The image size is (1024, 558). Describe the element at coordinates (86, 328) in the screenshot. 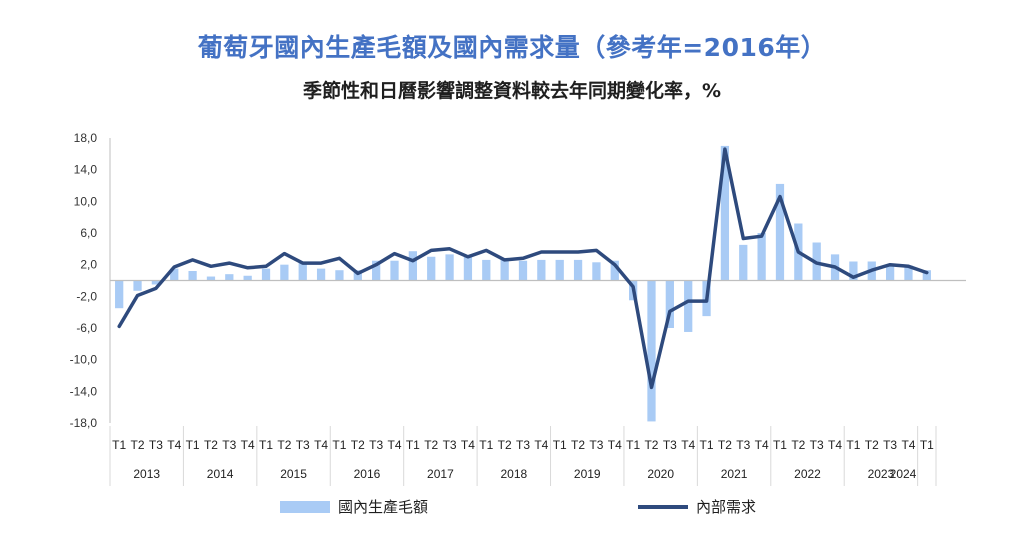

I see `y-tick-label: -6,0` at that location.